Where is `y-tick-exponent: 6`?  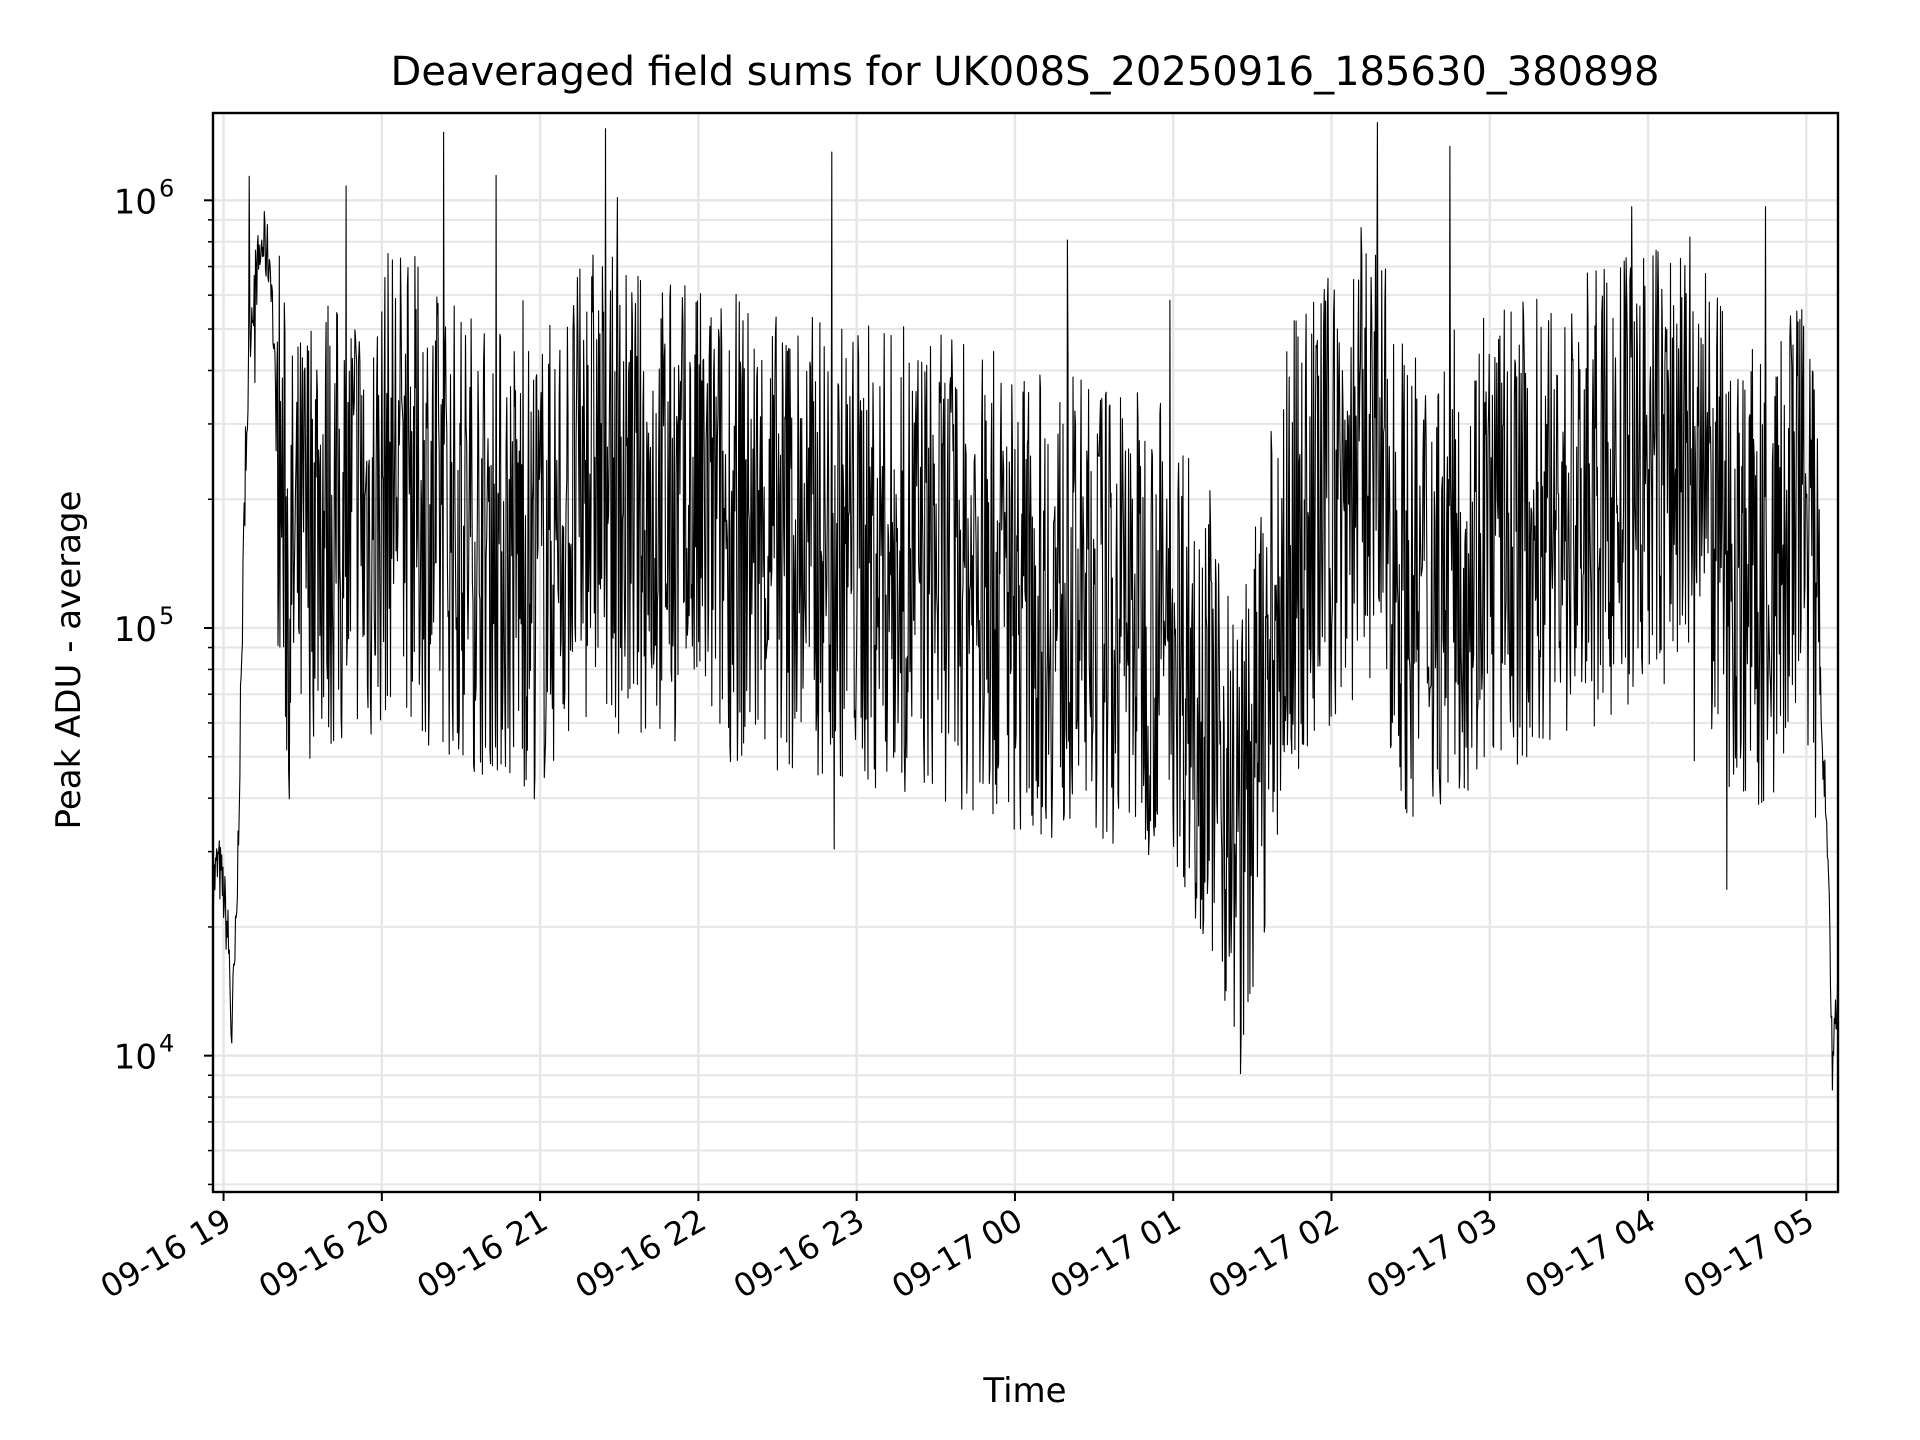 y-tick-exponent: 6 is located at coordinates (166, 188).